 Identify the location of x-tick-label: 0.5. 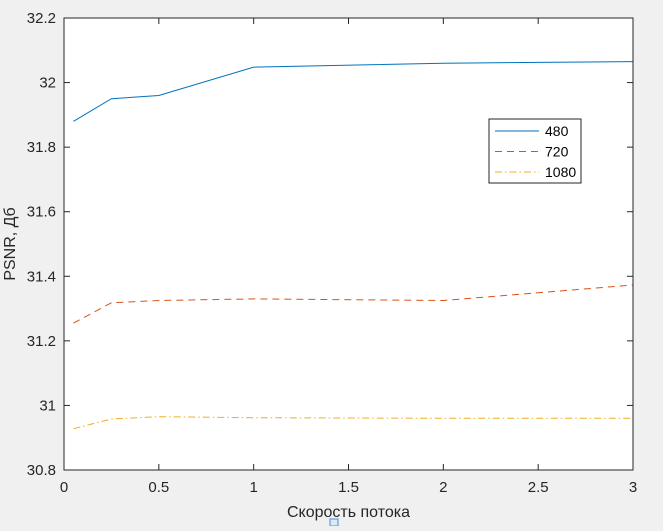
(158, 487).